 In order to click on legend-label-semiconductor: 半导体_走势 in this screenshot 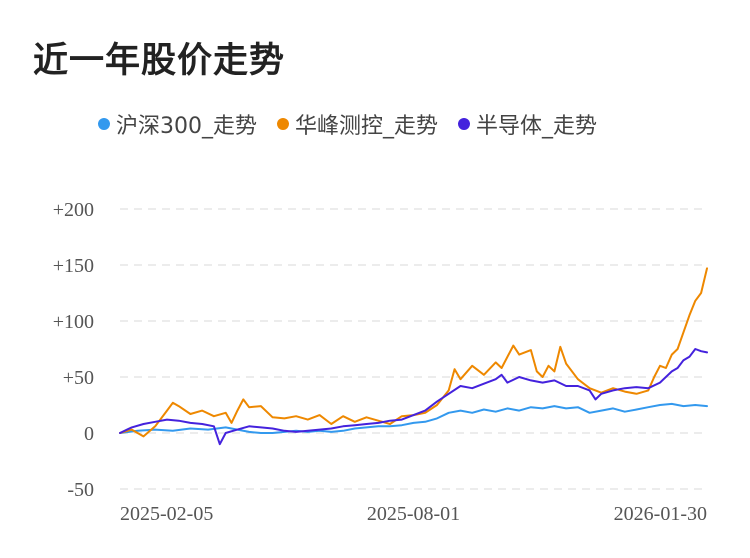, I will do `click(537, 126)`.